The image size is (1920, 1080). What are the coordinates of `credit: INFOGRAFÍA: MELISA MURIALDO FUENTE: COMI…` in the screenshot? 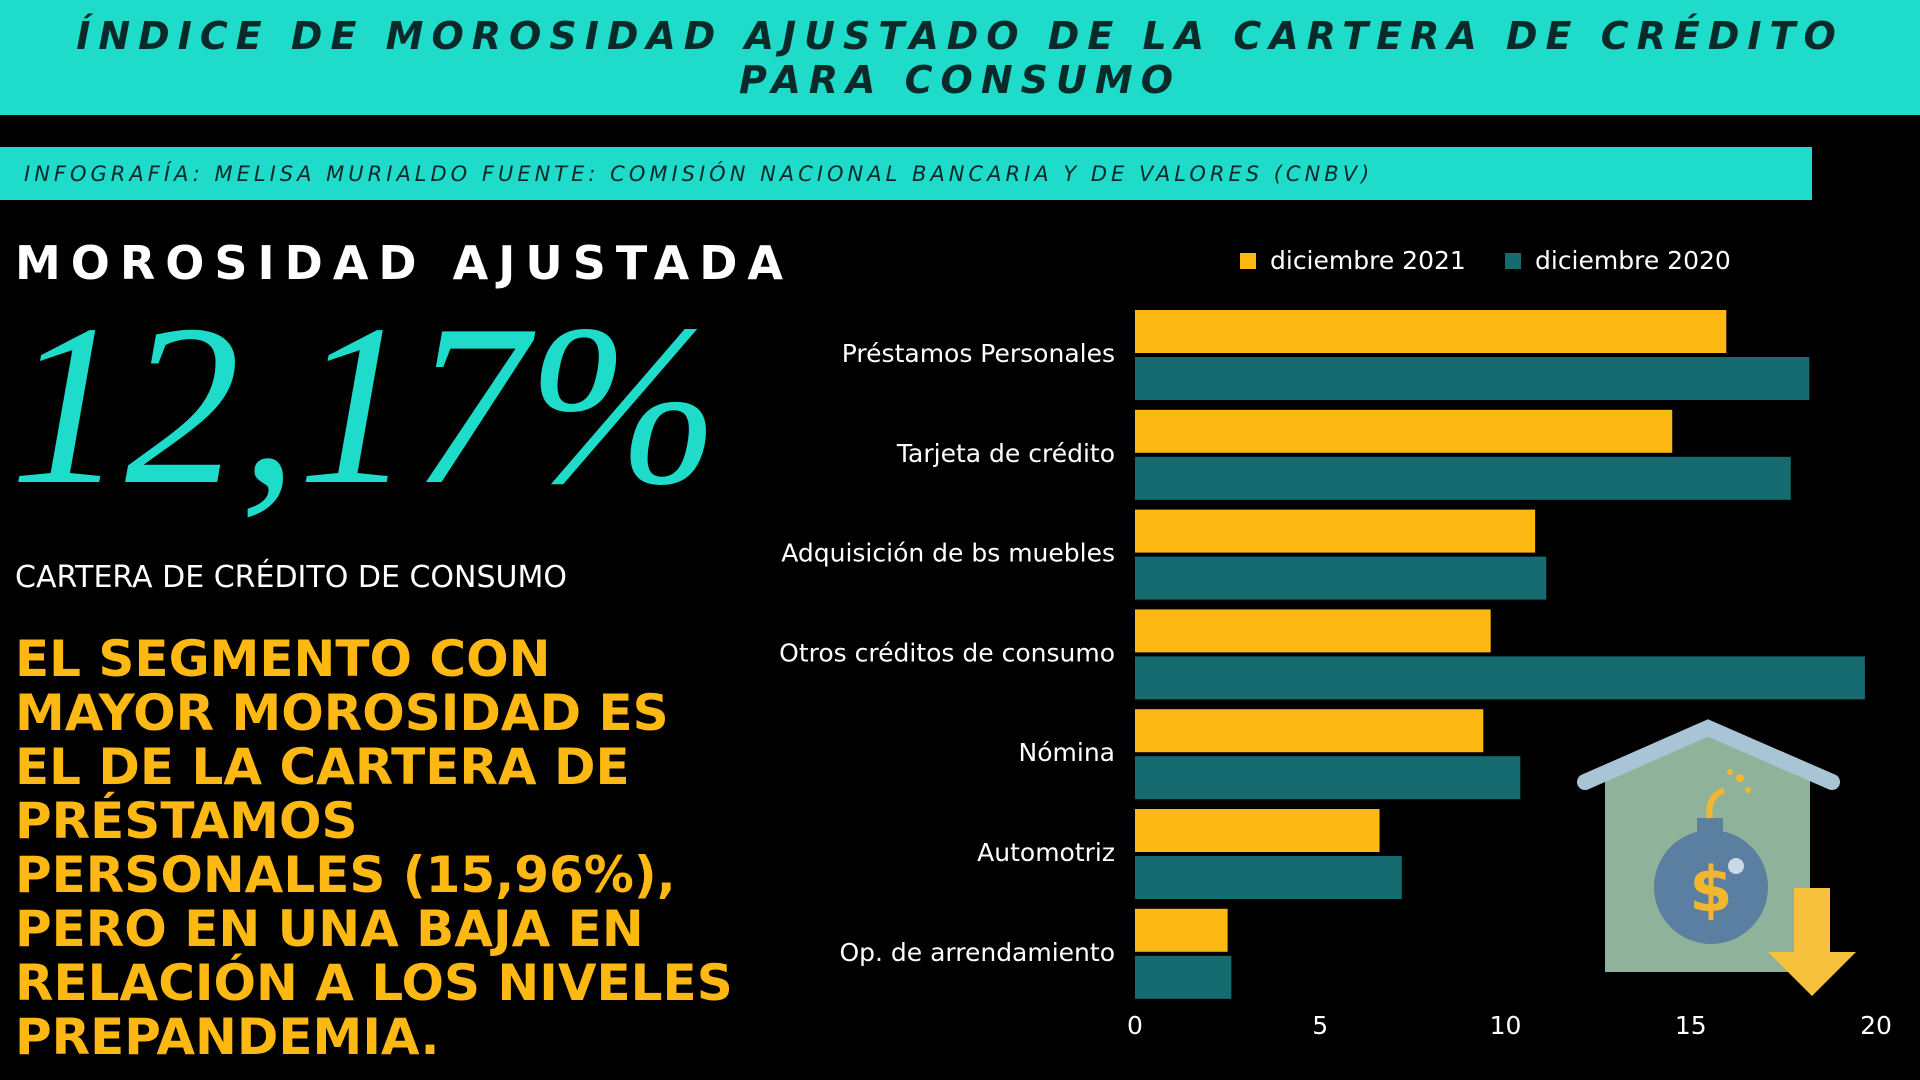 It's located at (699, 174).